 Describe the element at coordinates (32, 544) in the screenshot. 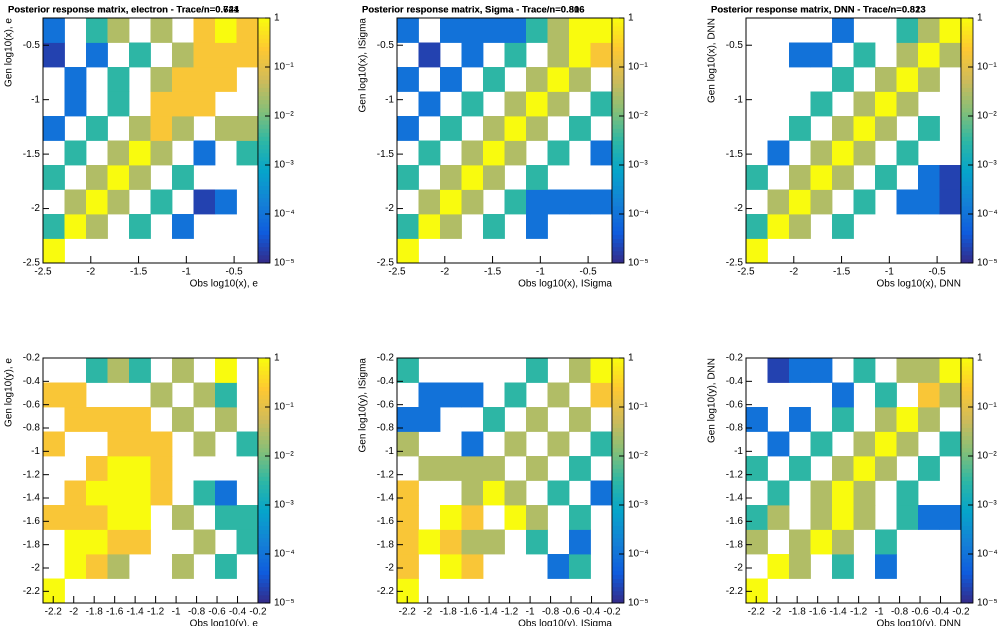

I see `y-tick-label: -1.8` at that location.